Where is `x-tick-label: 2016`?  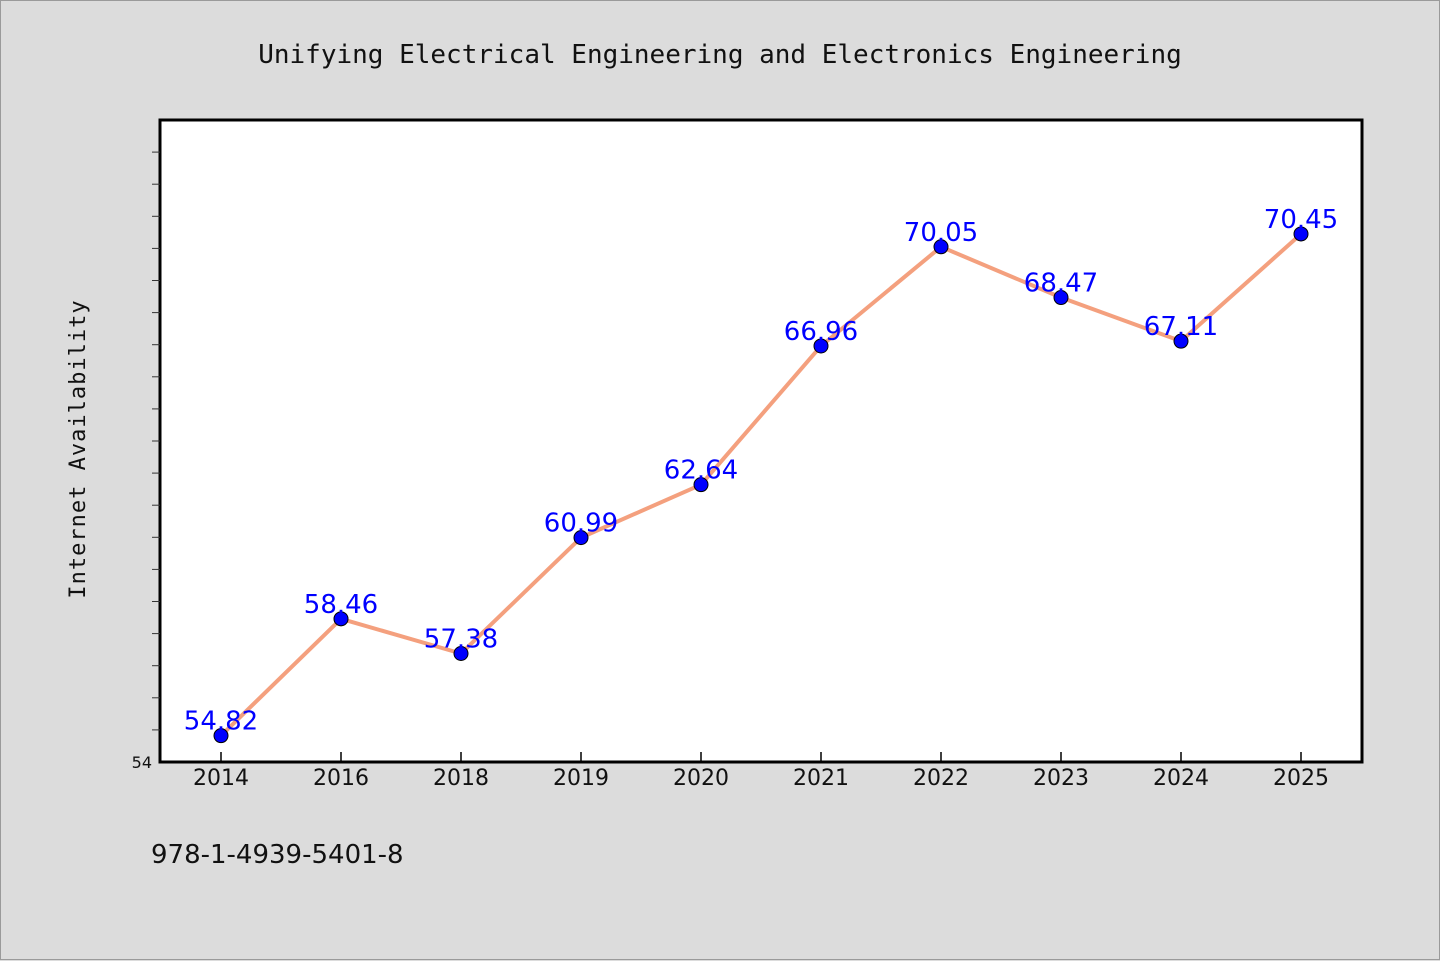 x-tick-label: 2016 is located at coordinates (341, 778).